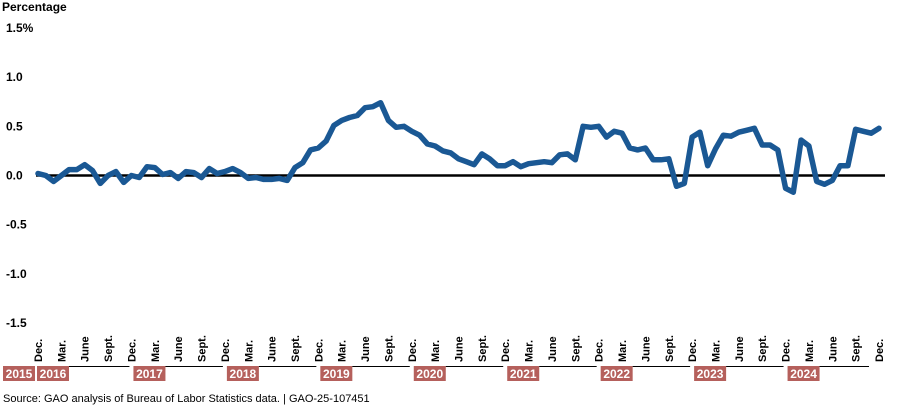 The height and width of the screenshot is (409, 900). I want to click on year-text: 2016, so click(53, 374).